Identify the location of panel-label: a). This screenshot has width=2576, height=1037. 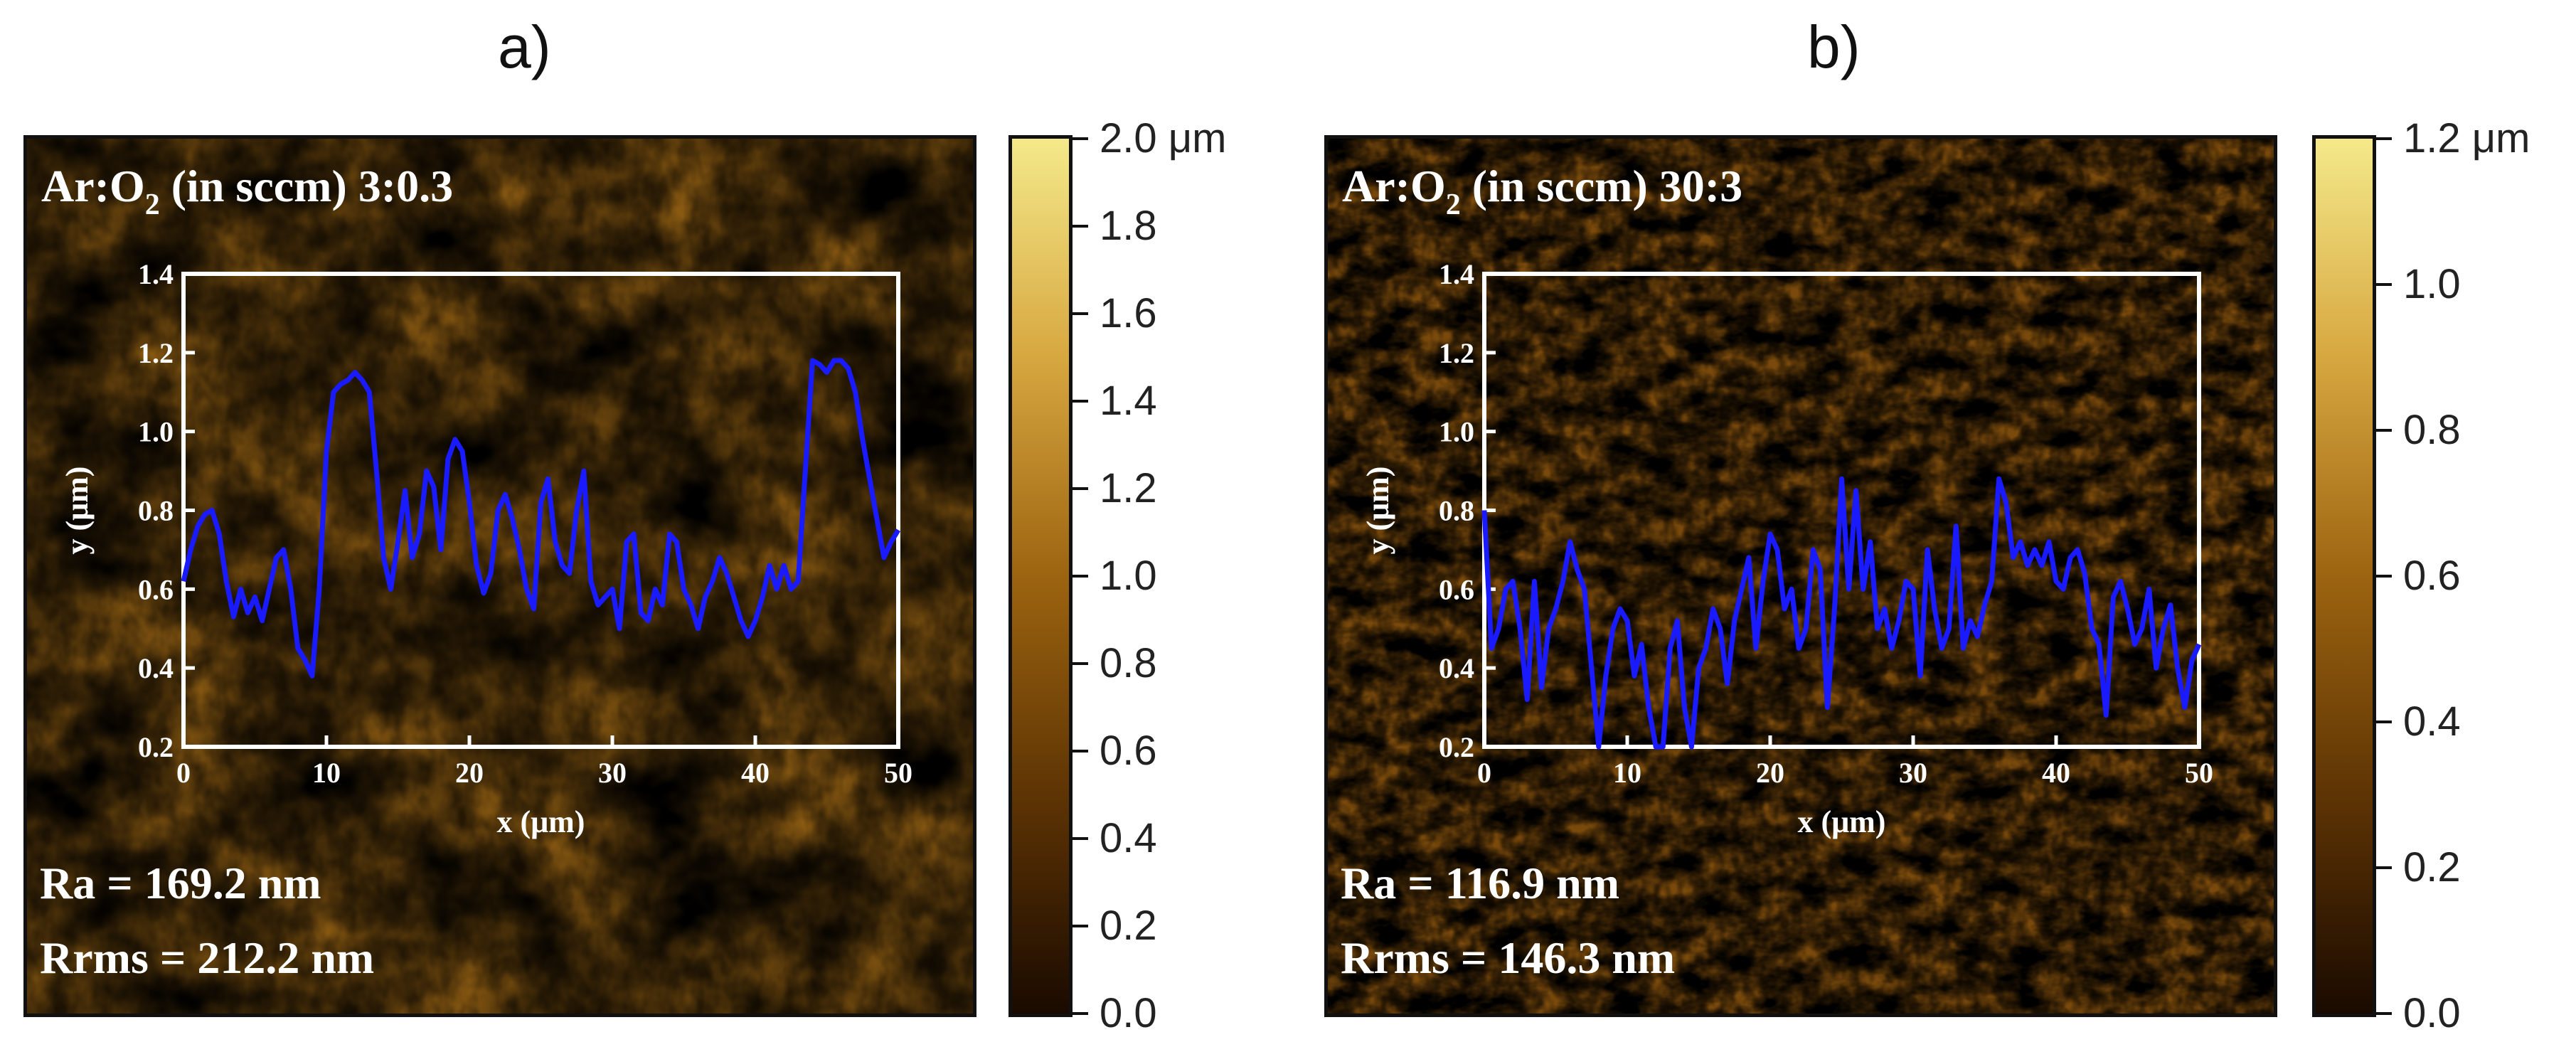
(524, 47).